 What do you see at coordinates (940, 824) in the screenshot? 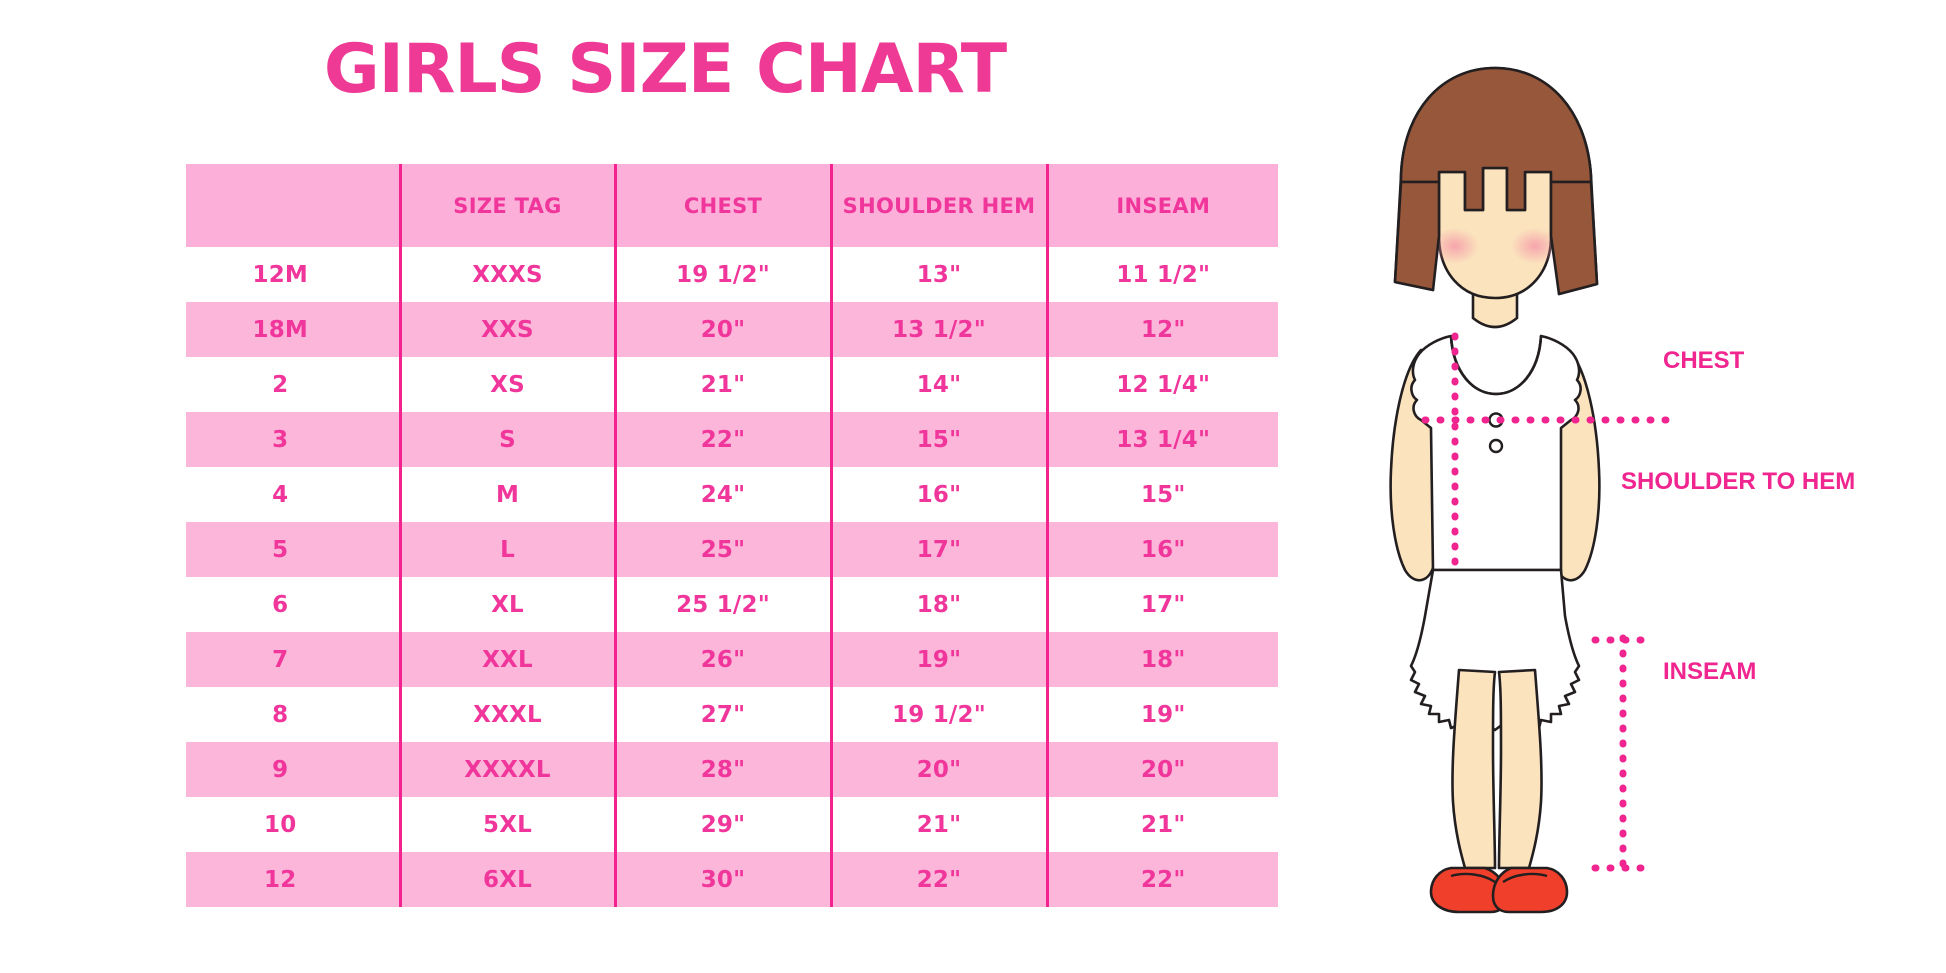
I see `cell-shoulder-hem: 21"` at bounding box center [940, 824].